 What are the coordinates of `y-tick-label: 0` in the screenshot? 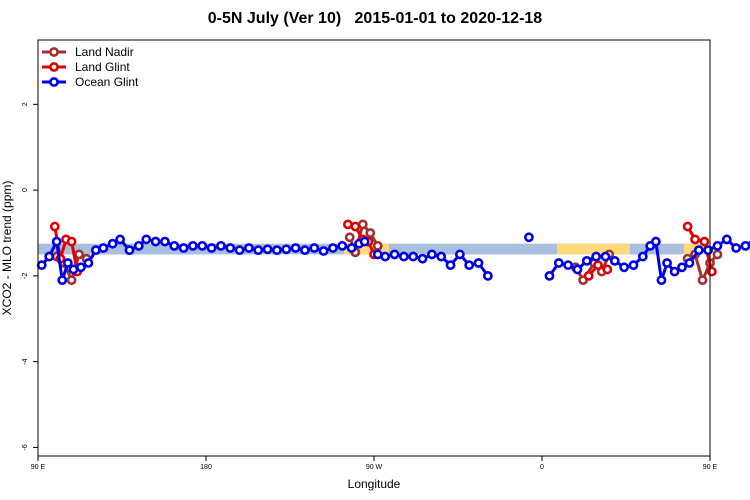 It's located at (25, 190).